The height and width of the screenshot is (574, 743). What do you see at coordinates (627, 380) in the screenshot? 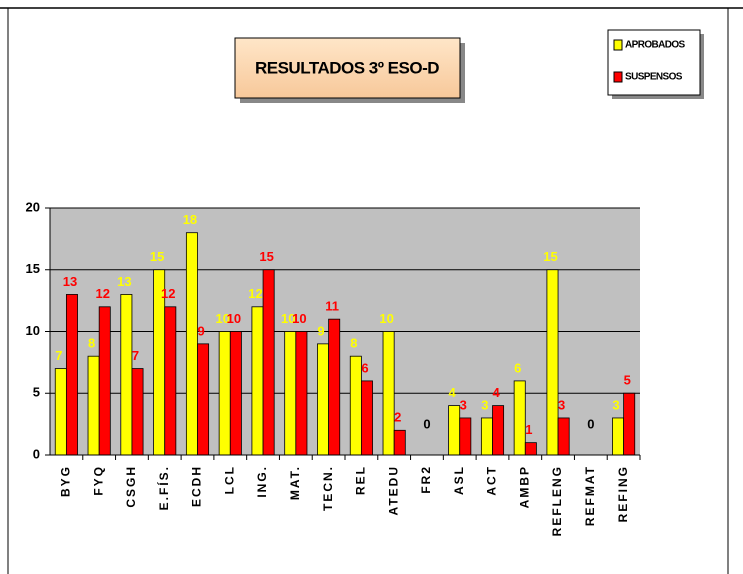
I see `value-label: 5` at bounding box center [627, 380].